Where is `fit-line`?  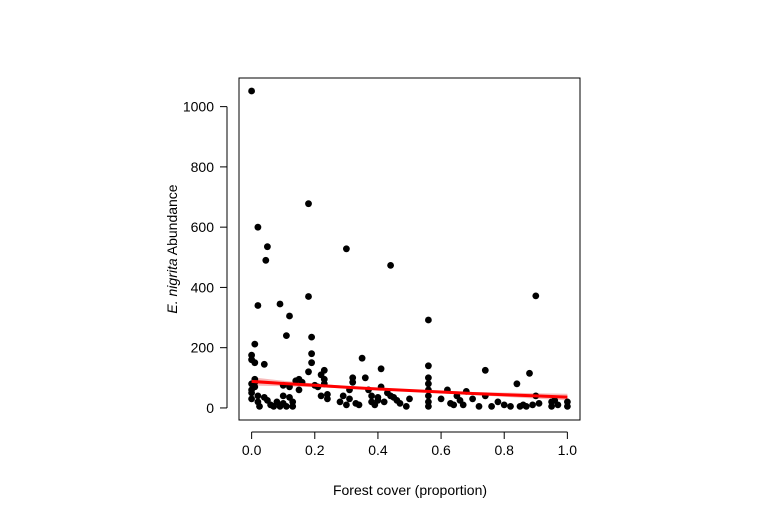 fit-line is located at coordinates (409, 389).